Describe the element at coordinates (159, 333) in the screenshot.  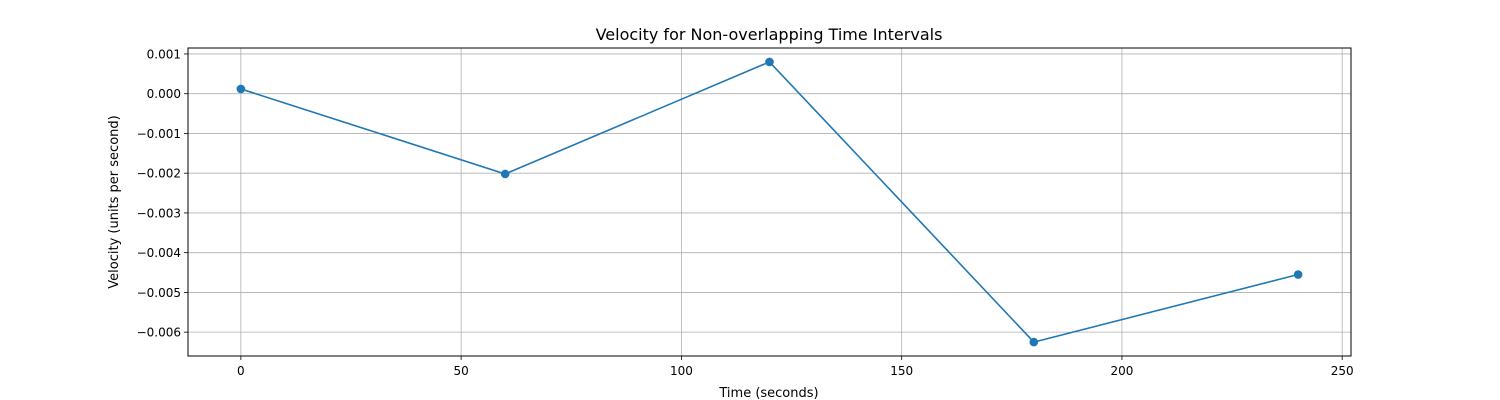
I see `y-tick-label: −0.006` at that location.